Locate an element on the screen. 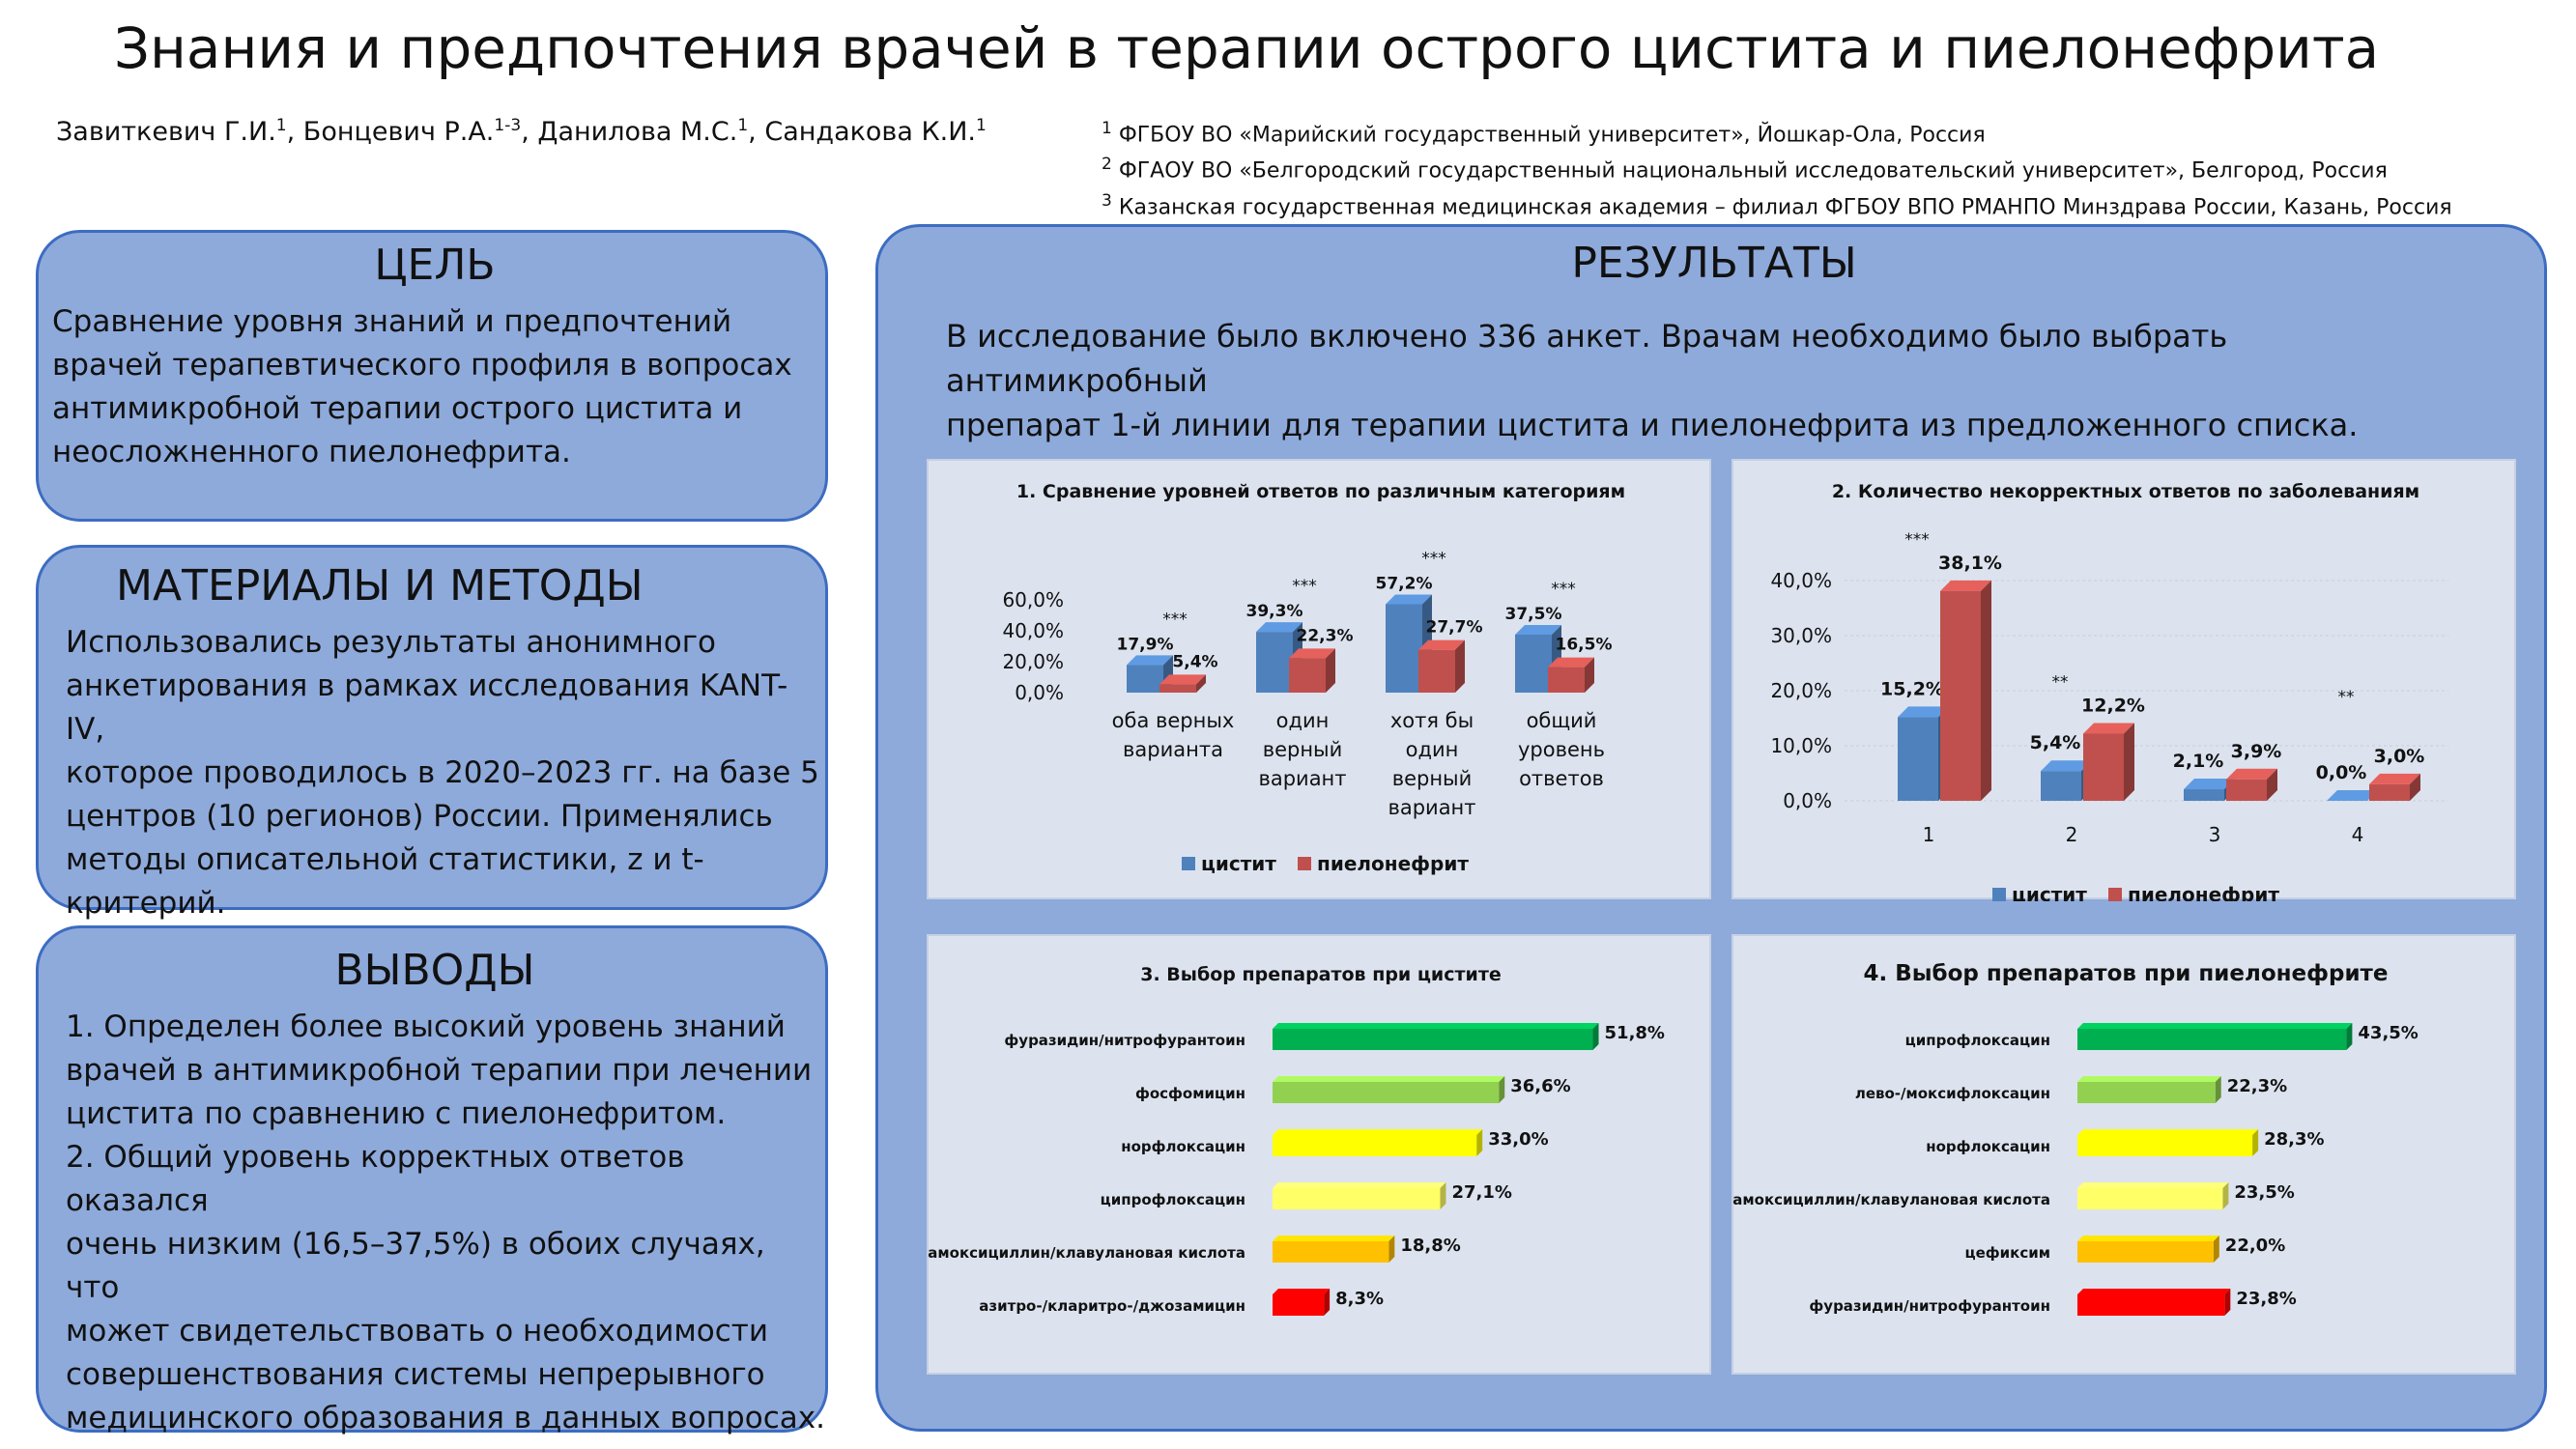 Image resolution: width=2576 pixels, height=1449 pixels. author: Бонцевич Р.А. is located at coordinates (399, 132).